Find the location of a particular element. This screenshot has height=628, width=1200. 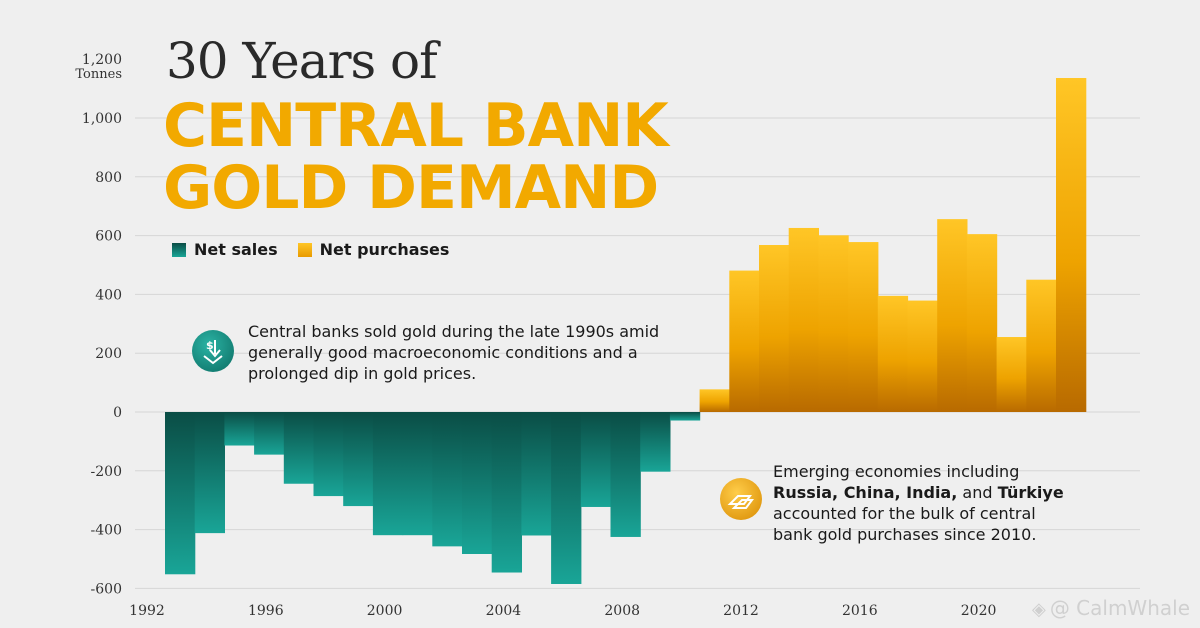

legend-label-purchases: Net purchases is located at coordinates (384, 249).